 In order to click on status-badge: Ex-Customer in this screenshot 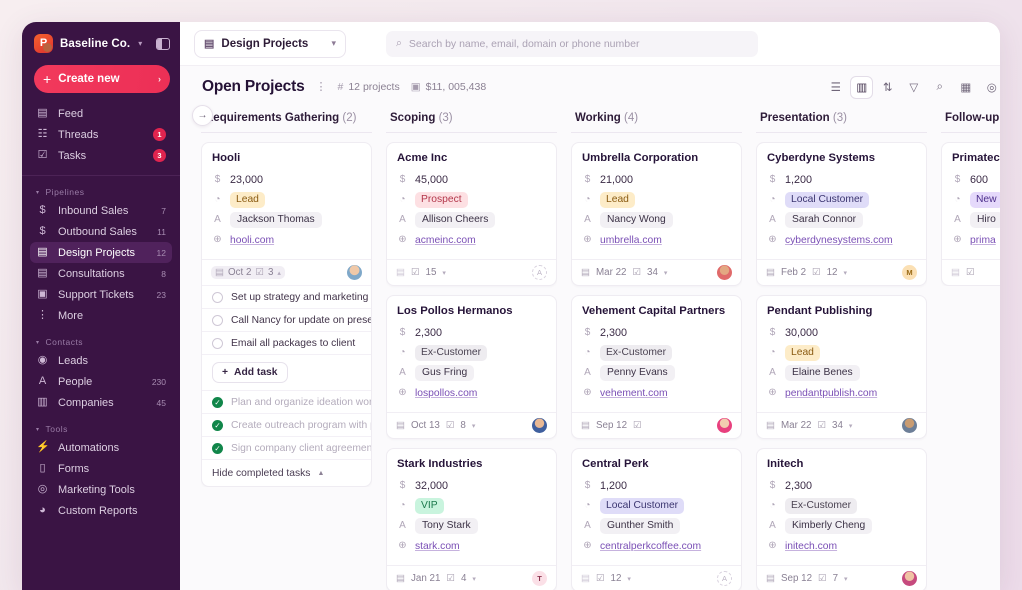, I will do `click(451, 353)`.